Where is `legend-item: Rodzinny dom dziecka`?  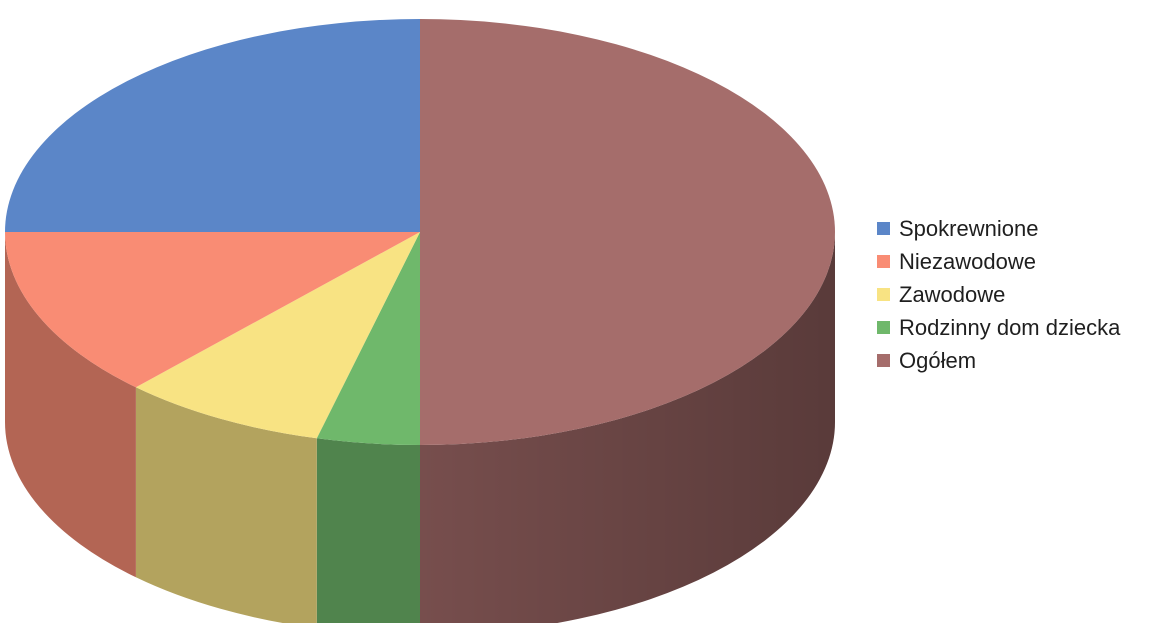
legend-item: Rodzinny dom dziecka is located at coordinates (998, 327).